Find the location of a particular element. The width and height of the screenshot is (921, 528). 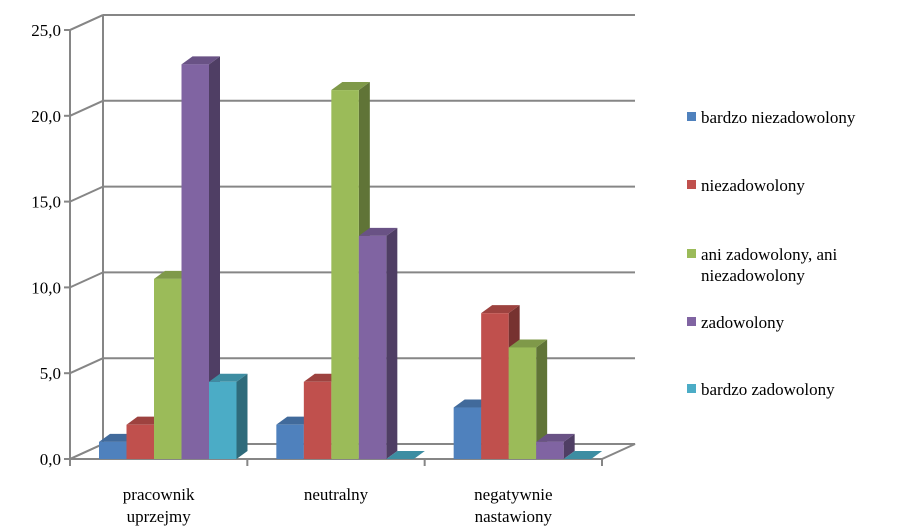

y-tick-label: 25,0 is located at coordinates (46, 30).